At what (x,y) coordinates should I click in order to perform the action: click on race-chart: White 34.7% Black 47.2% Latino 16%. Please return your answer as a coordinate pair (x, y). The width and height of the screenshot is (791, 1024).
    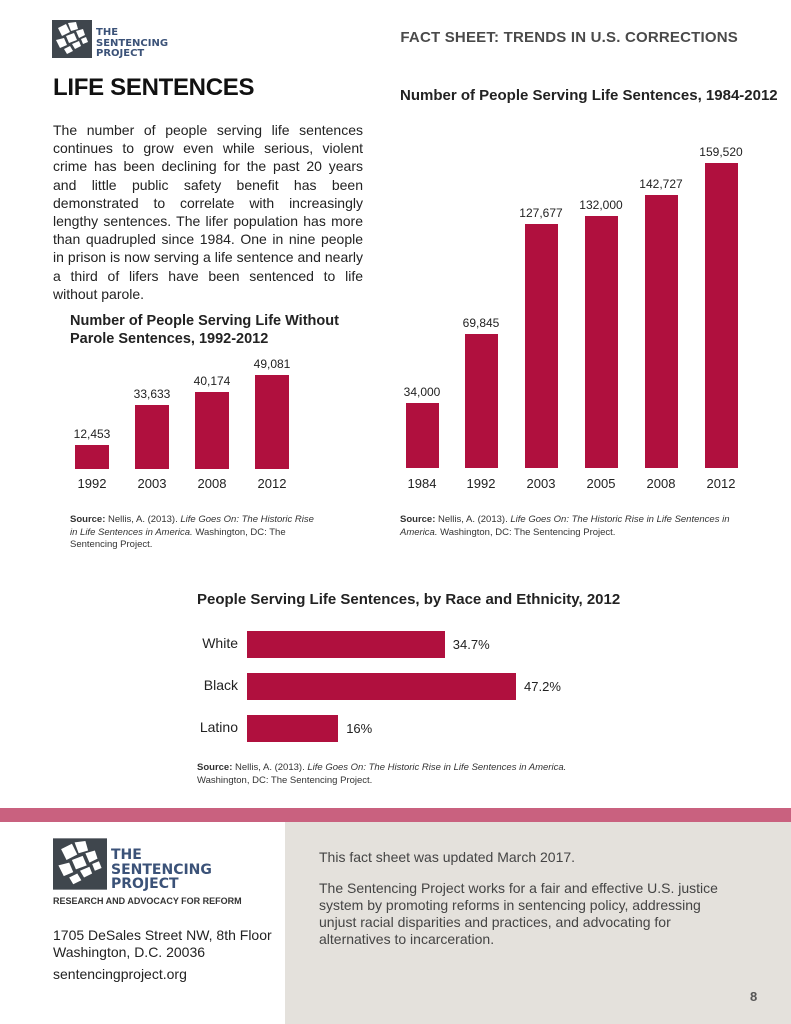
    Looking at the image, I should click on (380, 686).